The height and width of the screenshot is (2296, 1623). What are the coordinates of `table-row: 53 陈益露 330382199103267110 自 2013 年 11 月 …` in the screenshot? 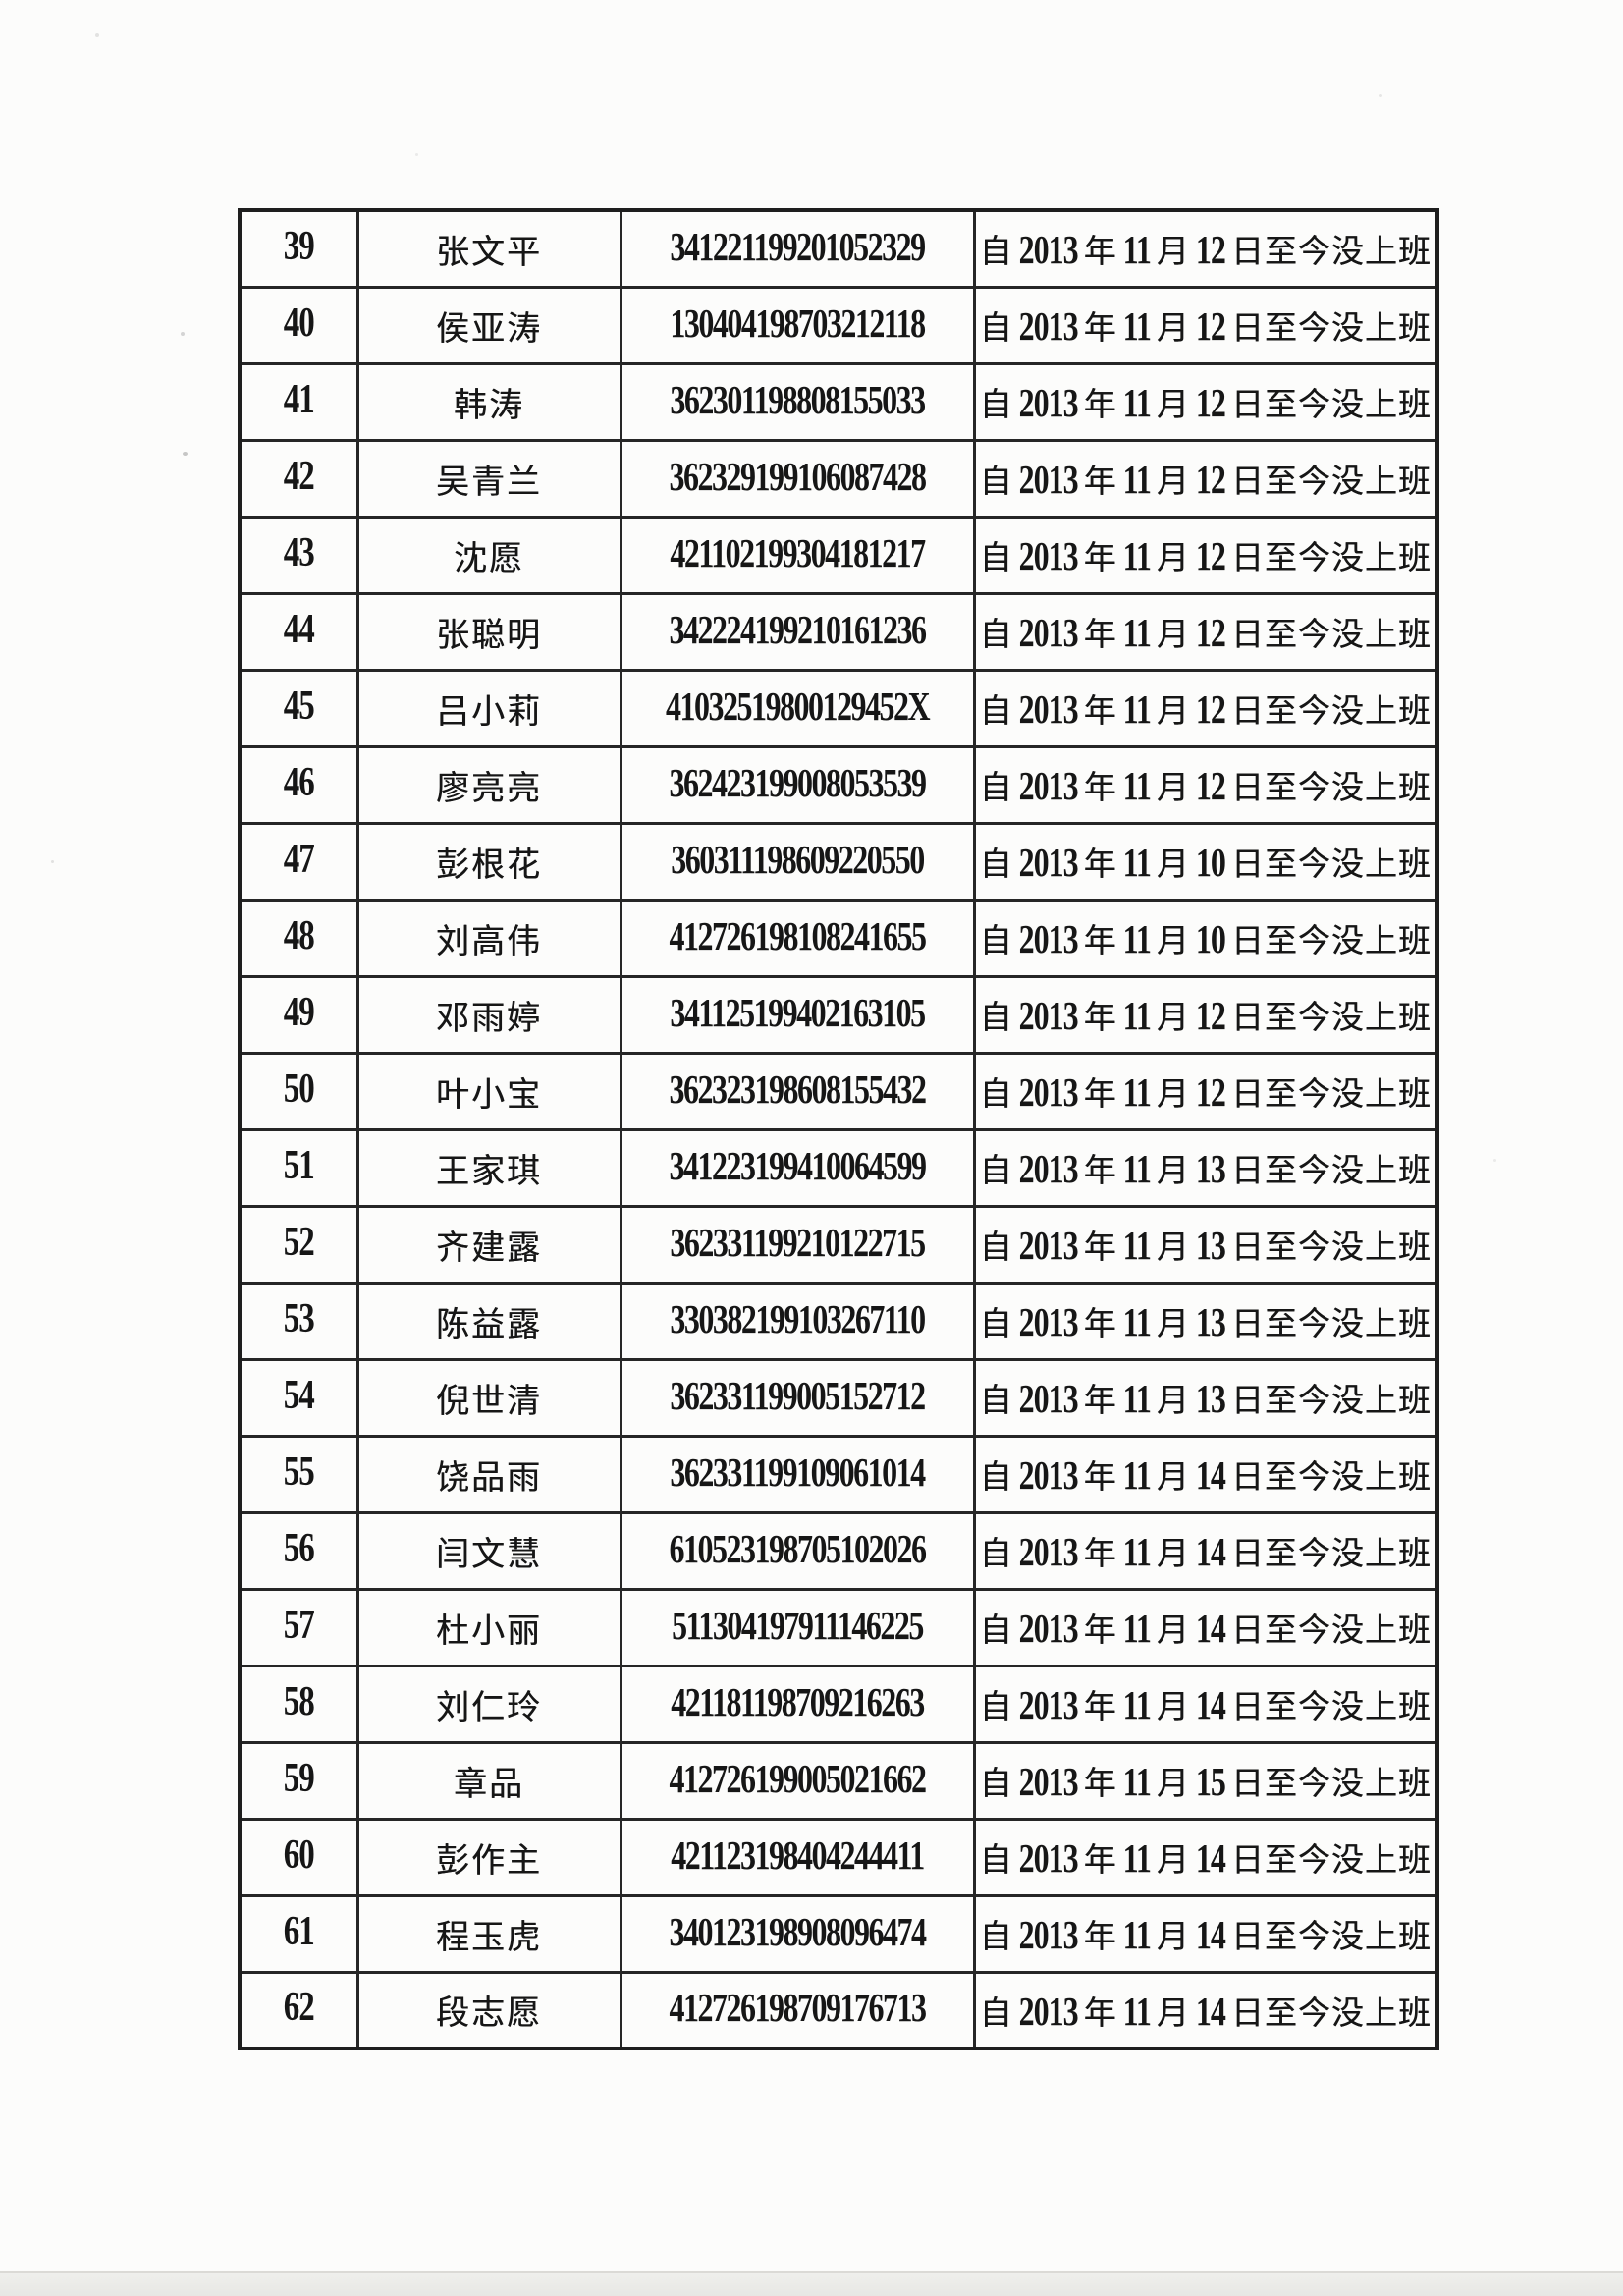 It's located at (838, 1321).